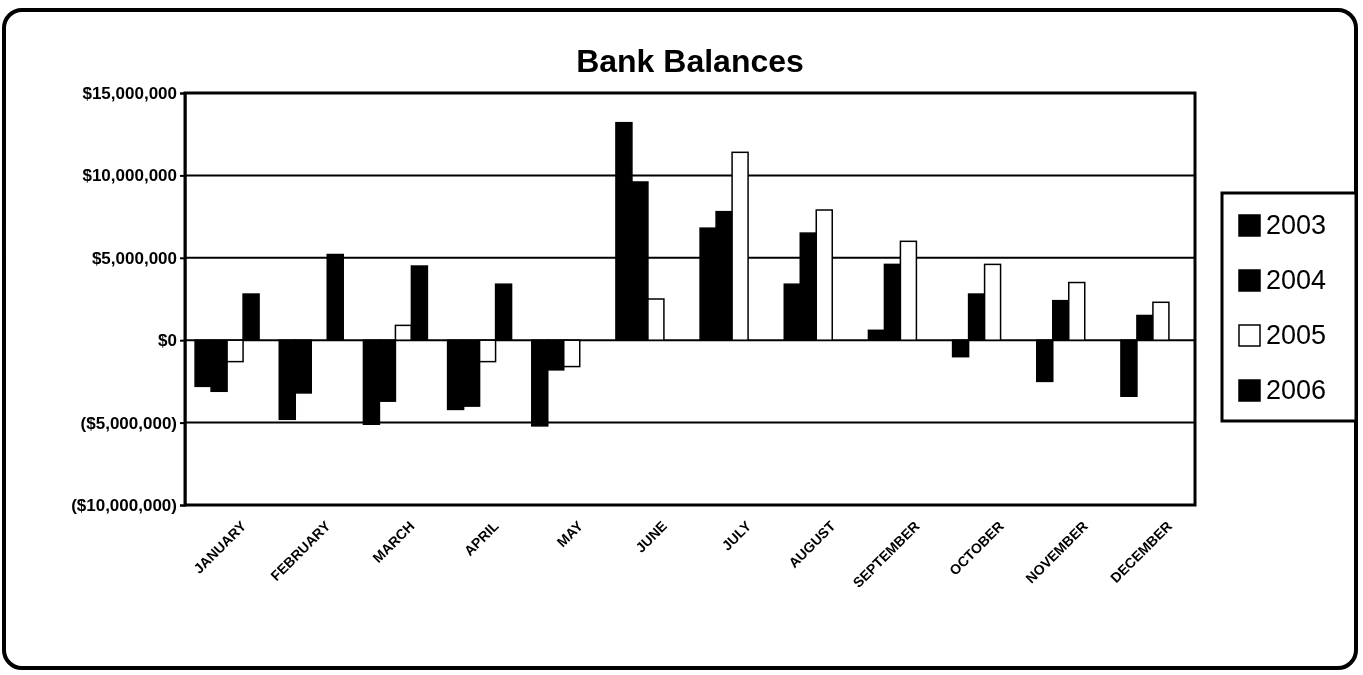 The image size is (1363, 675). I want to click on legend-label: 2006, so click(1296, 390).